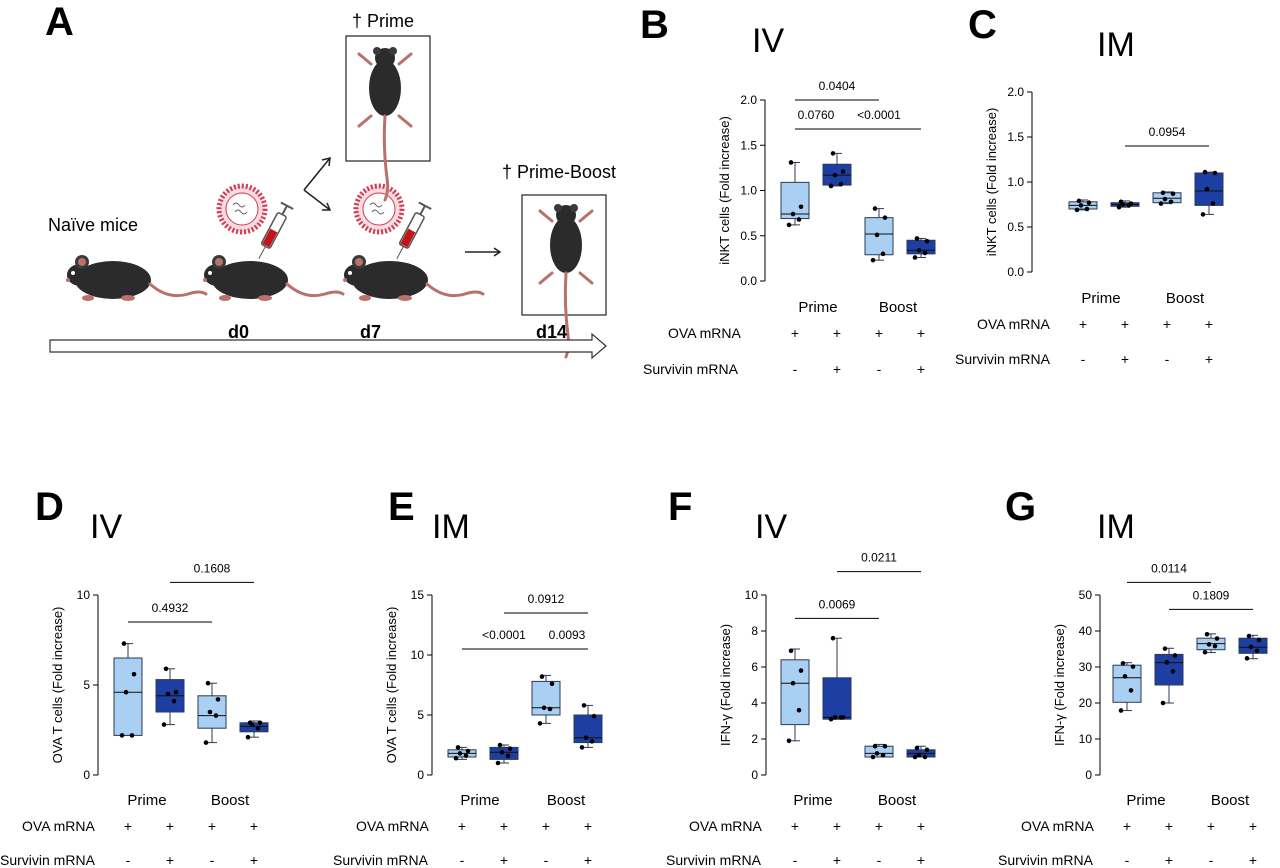 Image resolution: width=1280 pixels, height=868 pixels. Describe the element at coordinates (1015, 92) in the screenshot. I see `y-tick-label: 2.0` at that location.